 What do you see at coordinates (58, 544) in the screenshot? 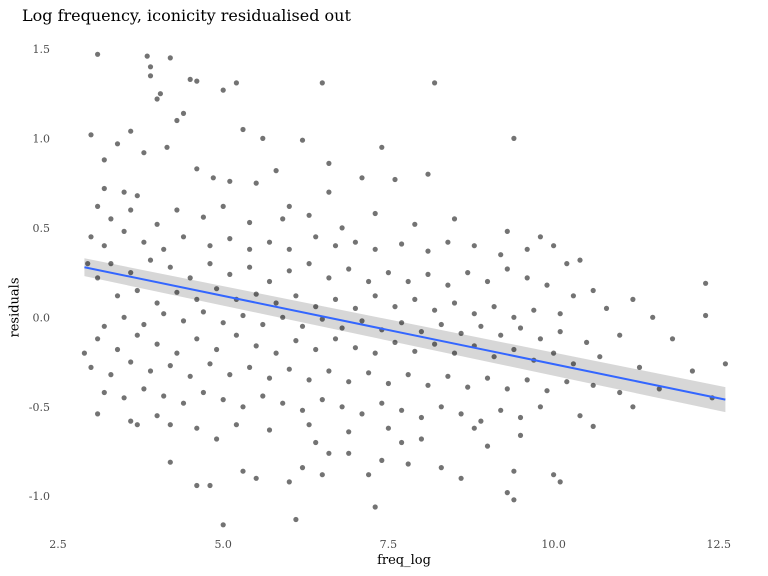
I see `x-tick-label: 2.5` at bounding box center [58, 544].